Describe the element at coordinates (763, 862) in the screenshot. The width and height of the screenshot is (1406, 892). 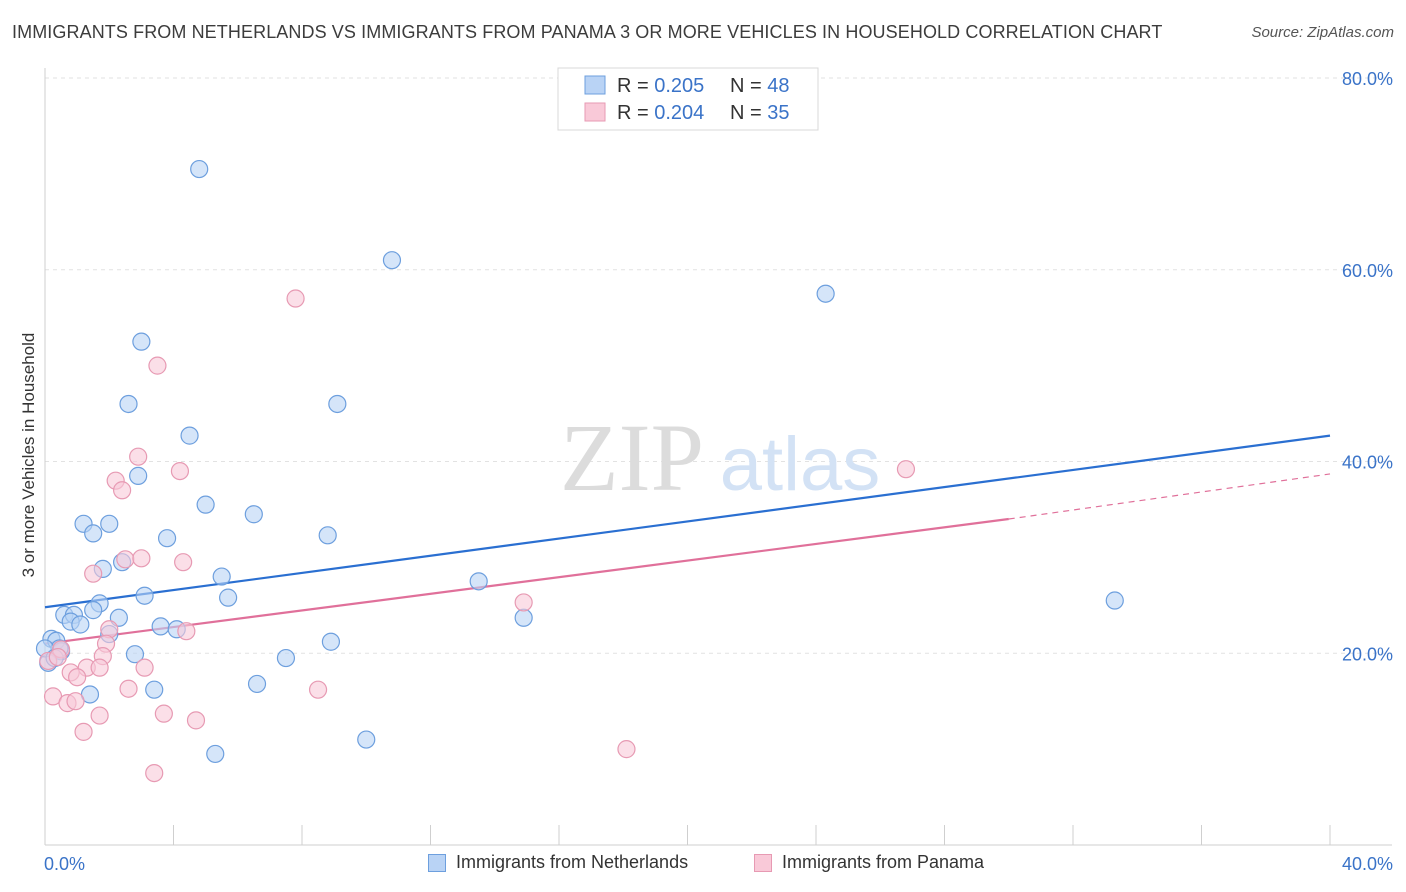
I see `bottom-legend-swatch-panama` at that location.